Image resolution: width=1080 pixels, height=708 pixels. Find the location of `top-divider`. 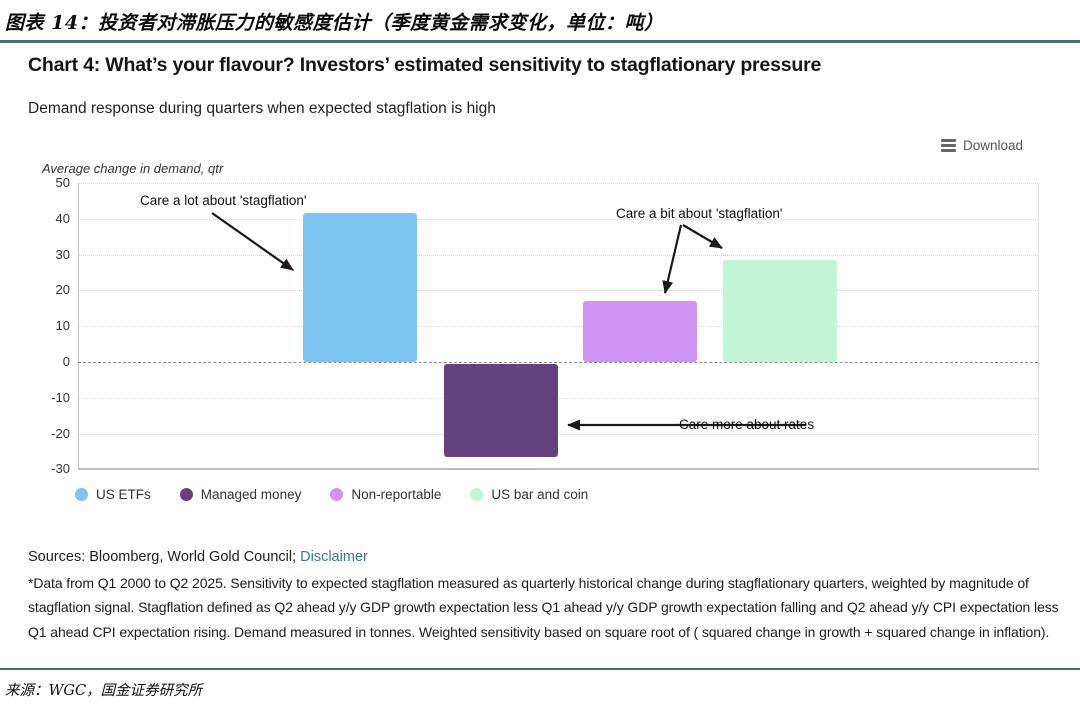

top-divider is located at coordinates (540, 41).